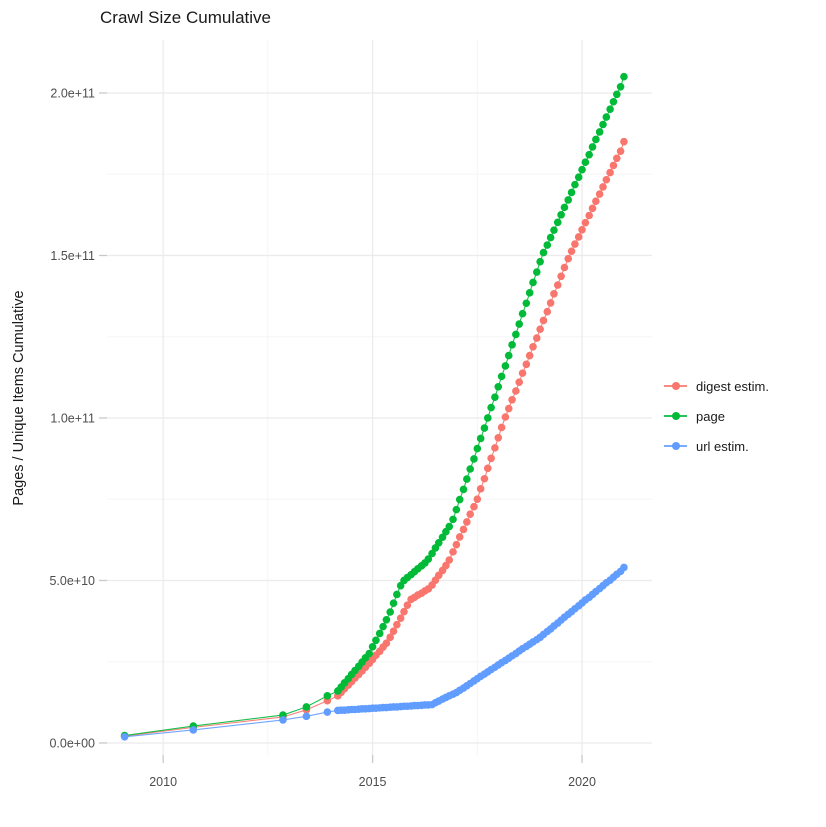 This screenshot has height=827, width=826. Describe the element at coordinates (72, 93) in the screenshot. I see `svg-text: 2.0e+11` at that location.